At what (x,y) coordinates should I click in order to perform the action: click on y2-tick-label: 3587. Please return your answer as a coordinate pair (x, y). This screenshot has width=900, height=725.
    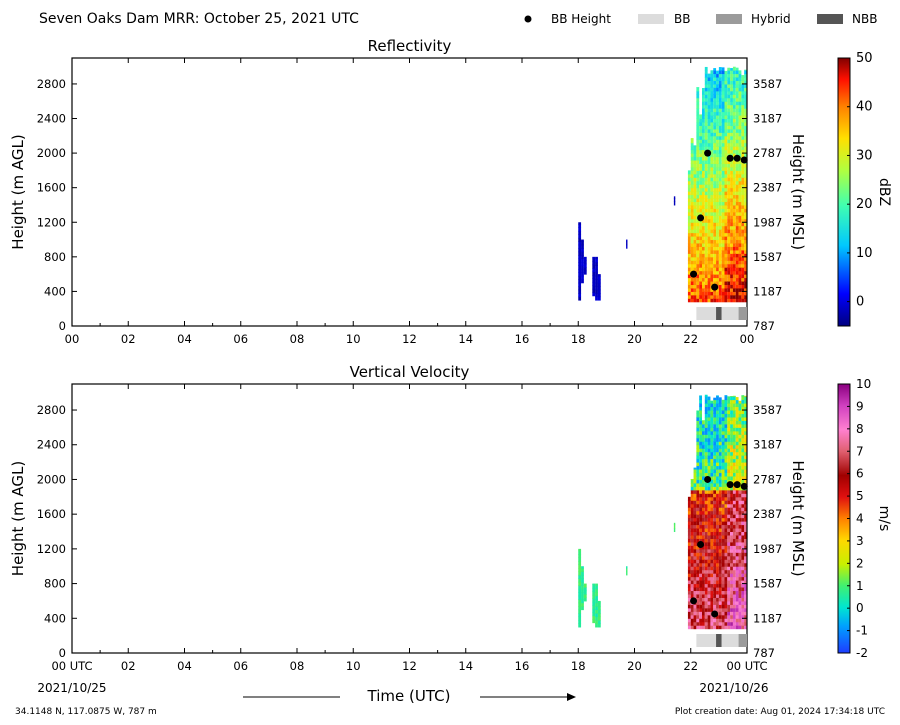
    Looking at the image, I should click on (767, 410).